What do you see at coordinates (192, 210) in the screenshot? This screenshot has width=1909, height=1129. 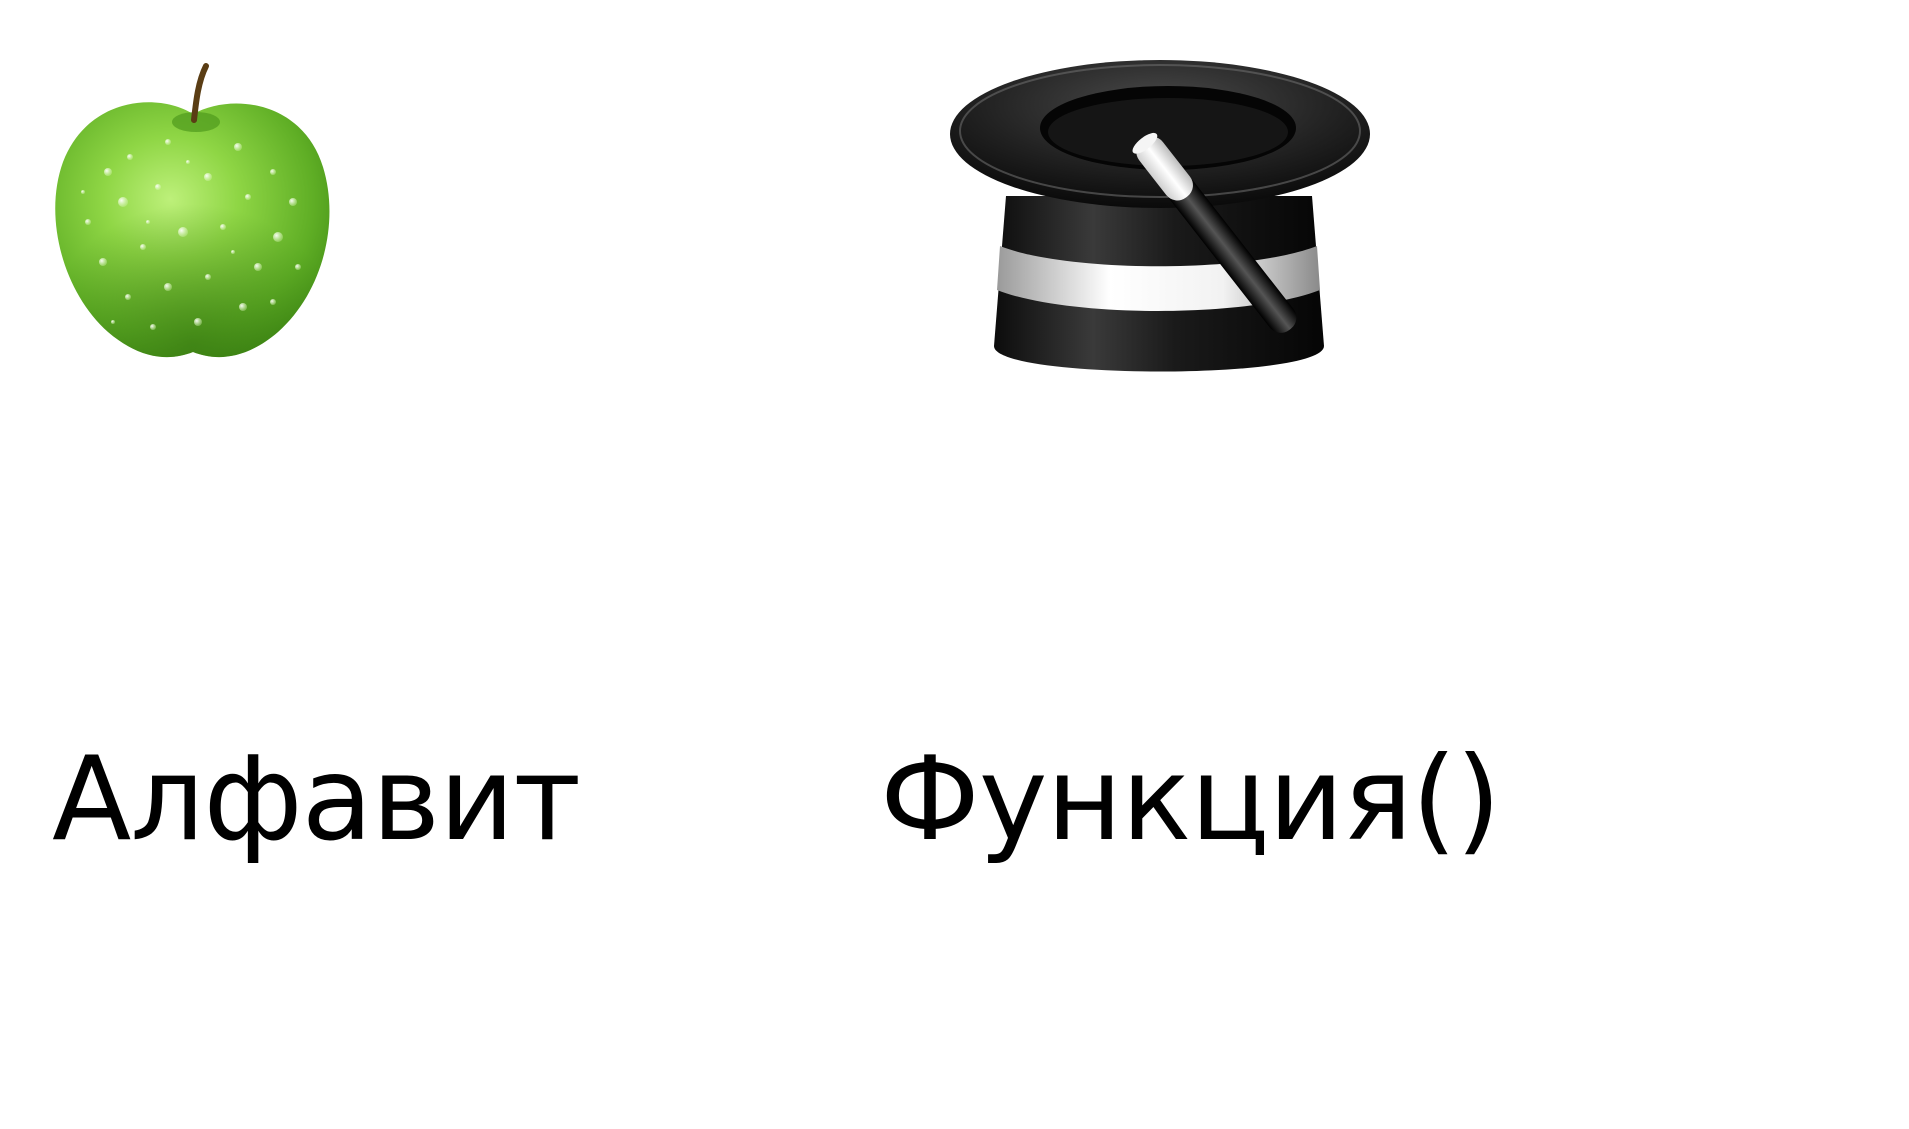 I see `green-apple-icon` at bounding box center [192, 210].